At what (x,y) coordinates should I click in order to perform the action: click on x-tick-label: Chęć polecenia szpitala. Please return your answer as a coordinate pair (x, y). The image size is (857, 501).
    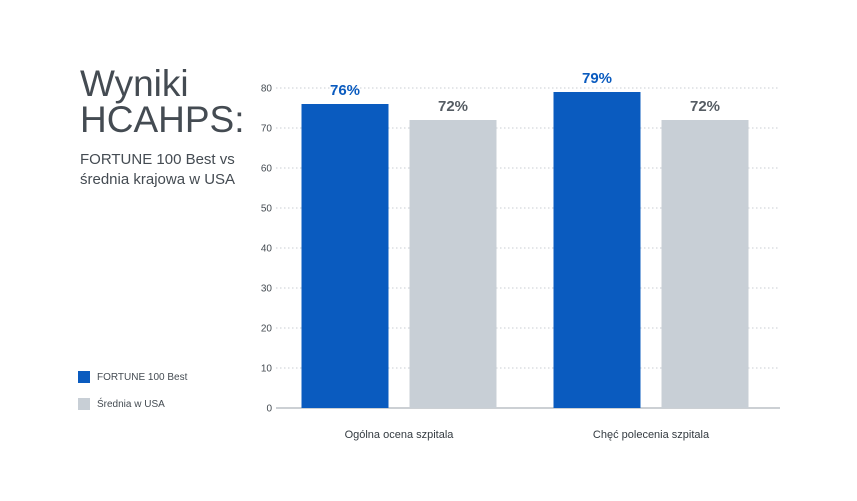
    Looking at the image, I should click on (651, 435).